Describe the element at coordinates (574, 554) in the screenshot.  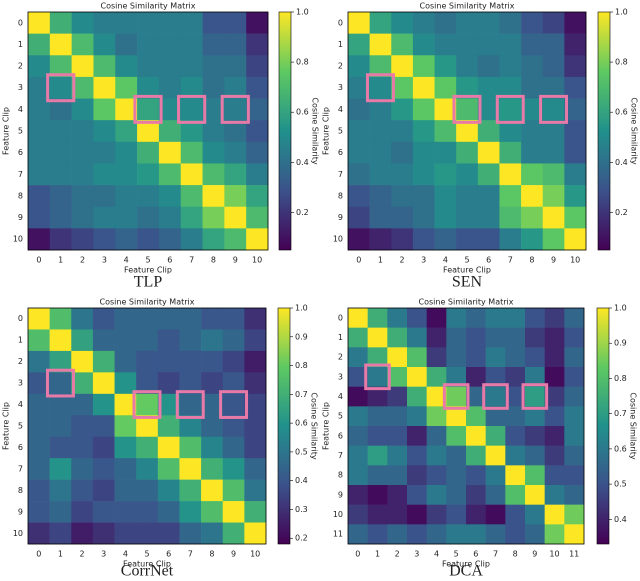
I see `x-tick-label: 11` at that location.